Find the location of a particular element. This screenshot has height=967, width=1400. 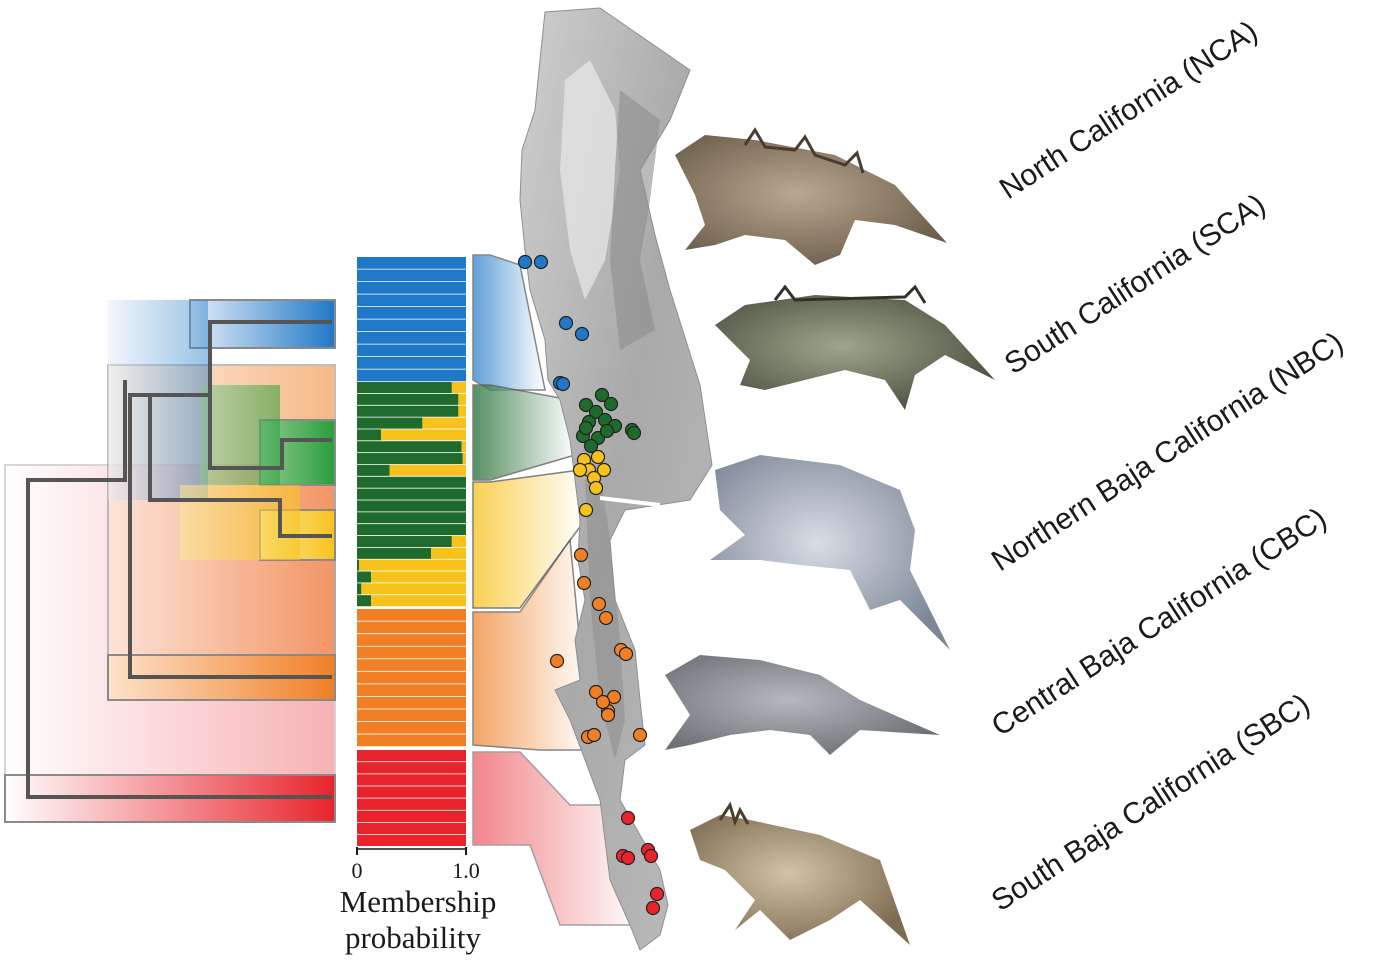

relief-map is located at coordinates (616, 479).